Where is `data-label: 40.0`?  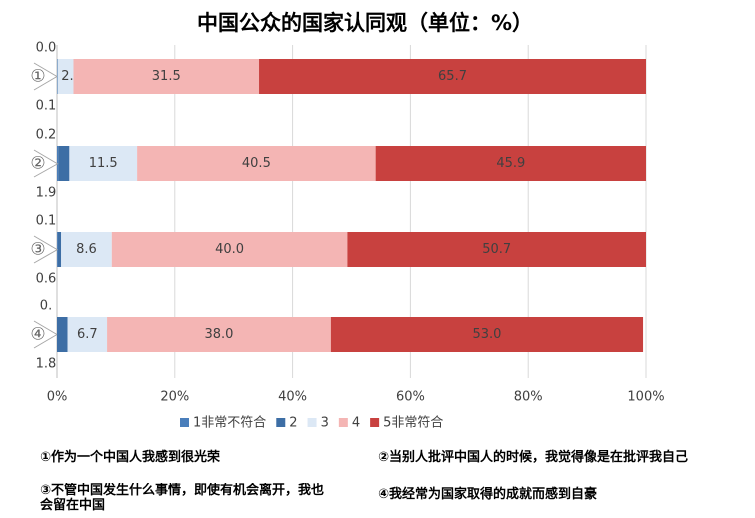
data-label: 40.0 is located at coordinates (229, 249).